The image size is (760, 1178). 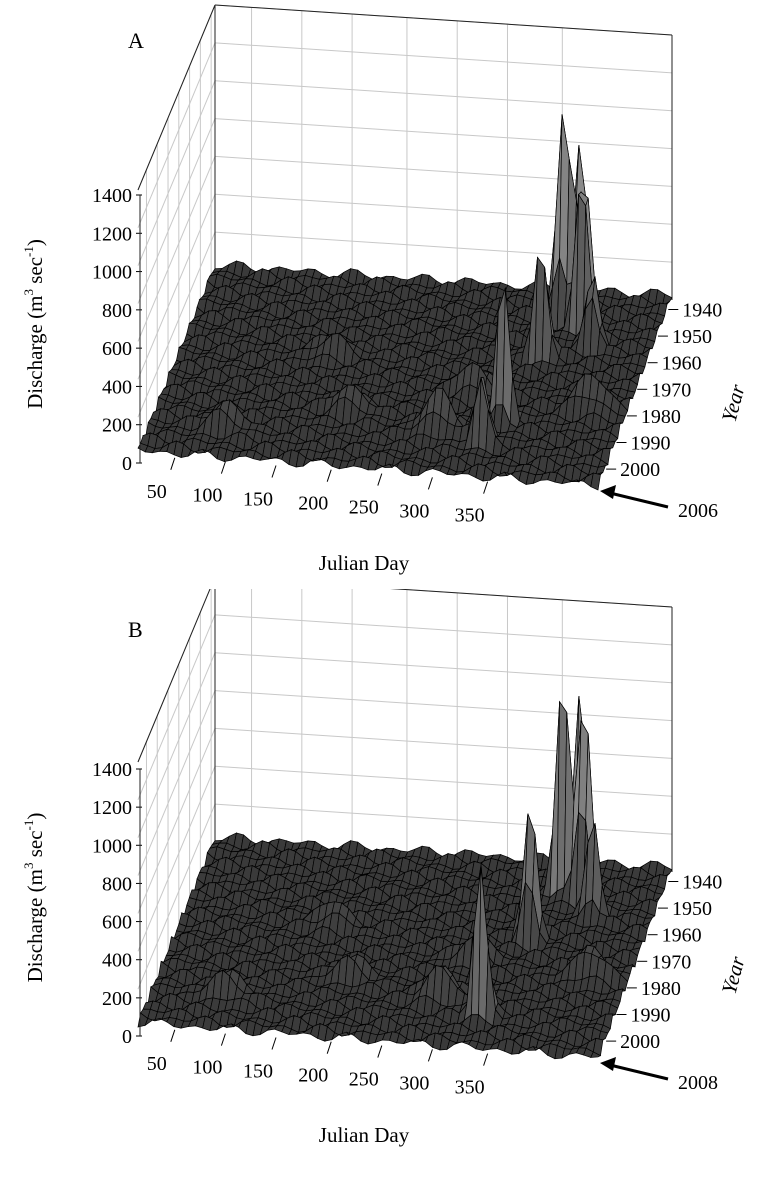 I want to click on year-tick-label: 1950, so click(x=692, y=909).